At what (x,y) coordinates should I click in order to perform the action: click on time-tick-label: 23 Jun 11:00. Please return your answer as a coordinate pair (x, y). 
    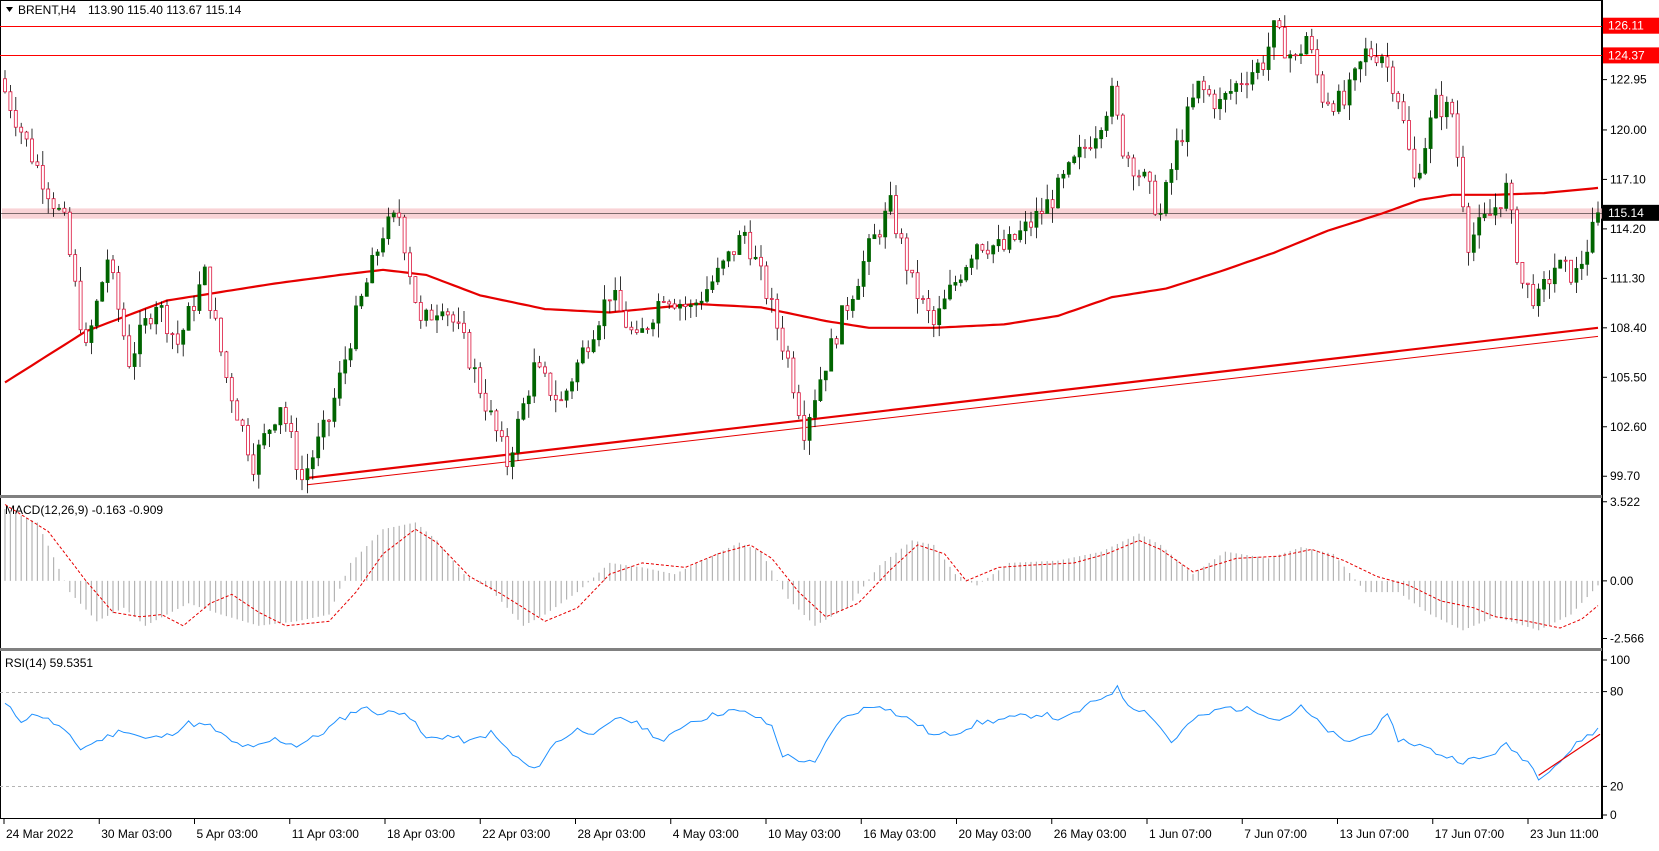
    Looking at the image, I should click on (1564, 834).